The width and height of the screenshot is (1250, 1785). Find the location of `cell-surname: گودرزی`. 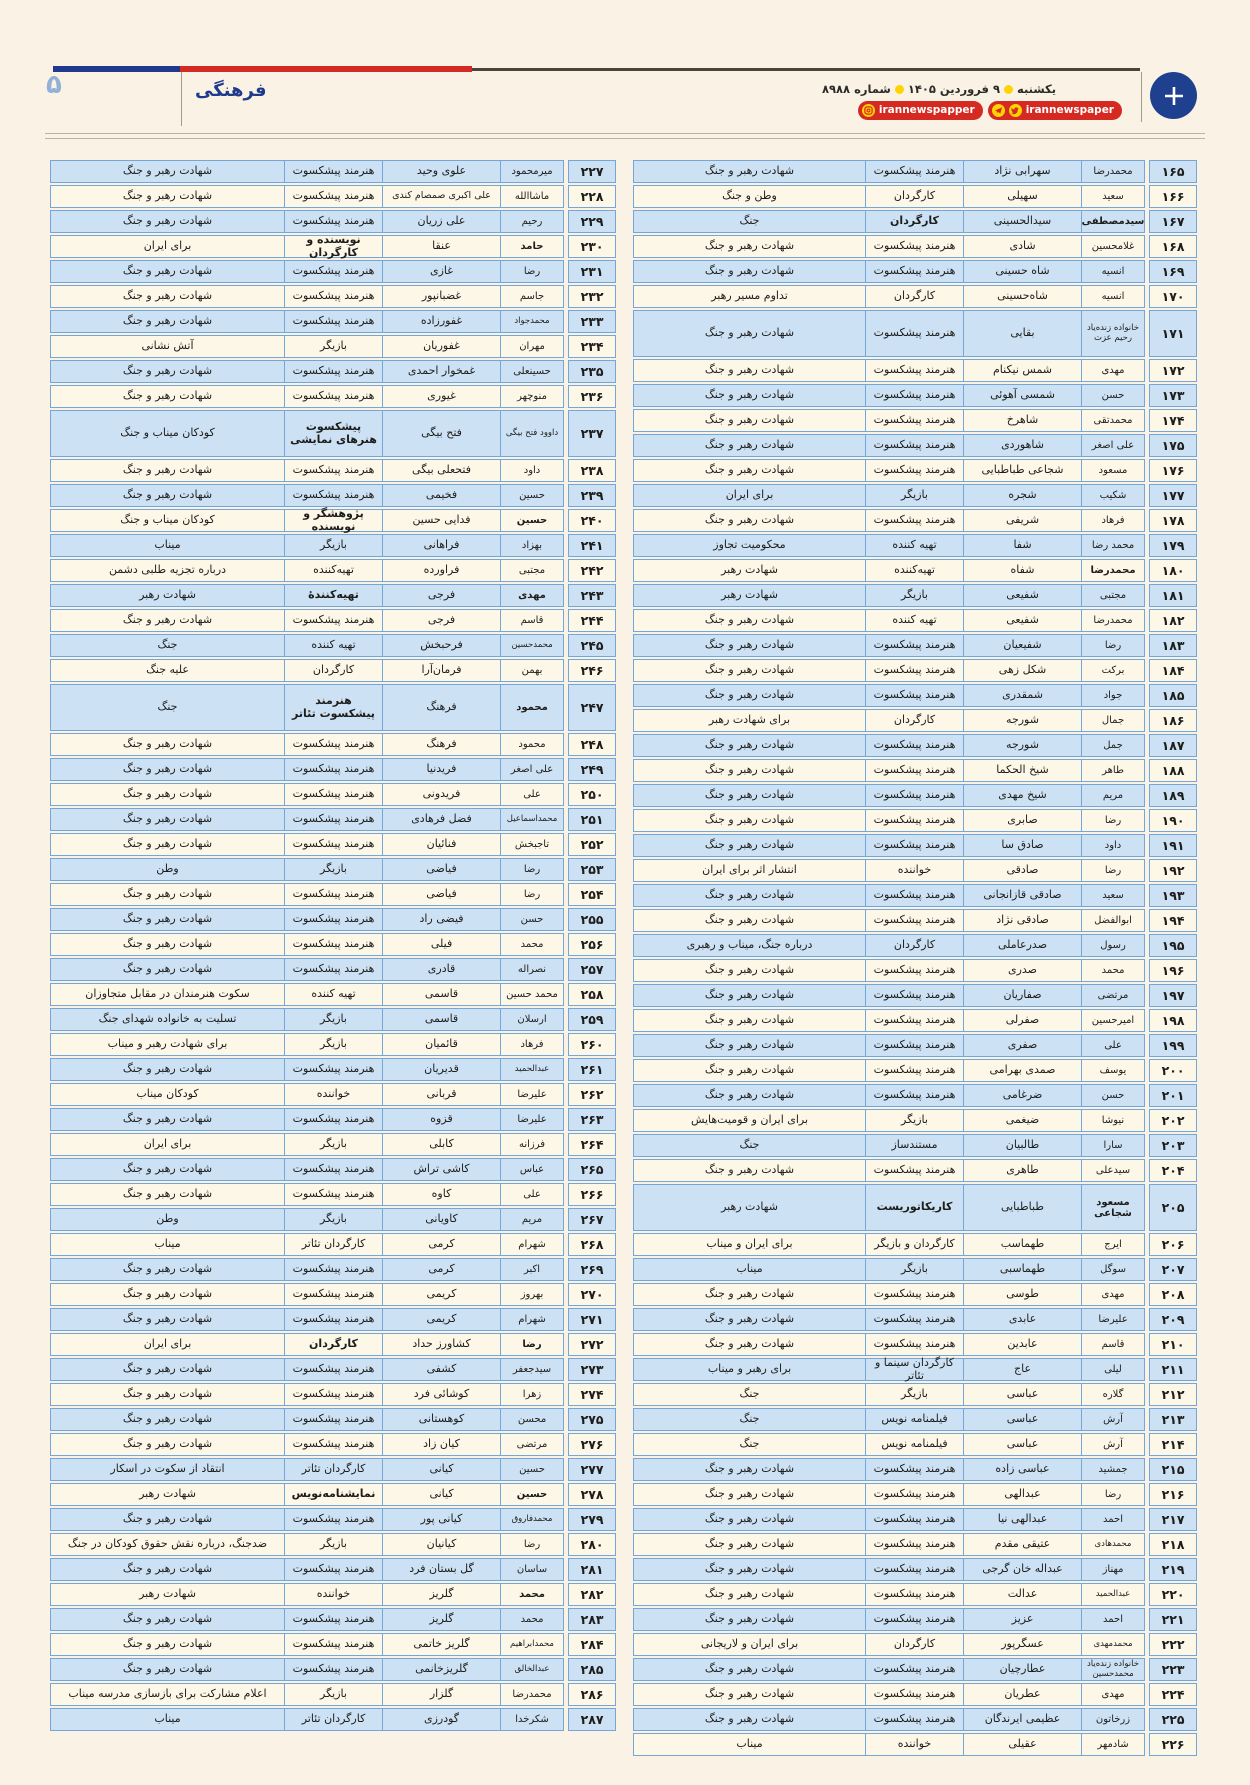

cell-surname: گودرزی is located at coordinates (442, 1719).